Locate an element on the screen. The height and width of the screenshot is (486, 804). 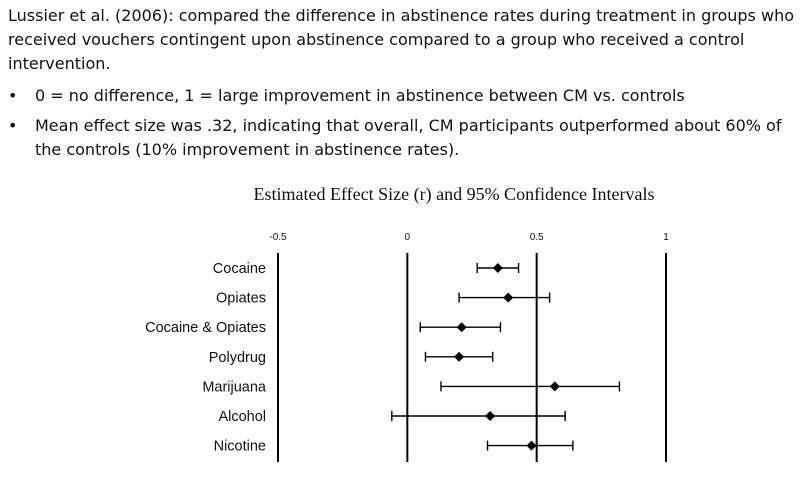
category-label: Nicotine is located at coordinates (240, 447).